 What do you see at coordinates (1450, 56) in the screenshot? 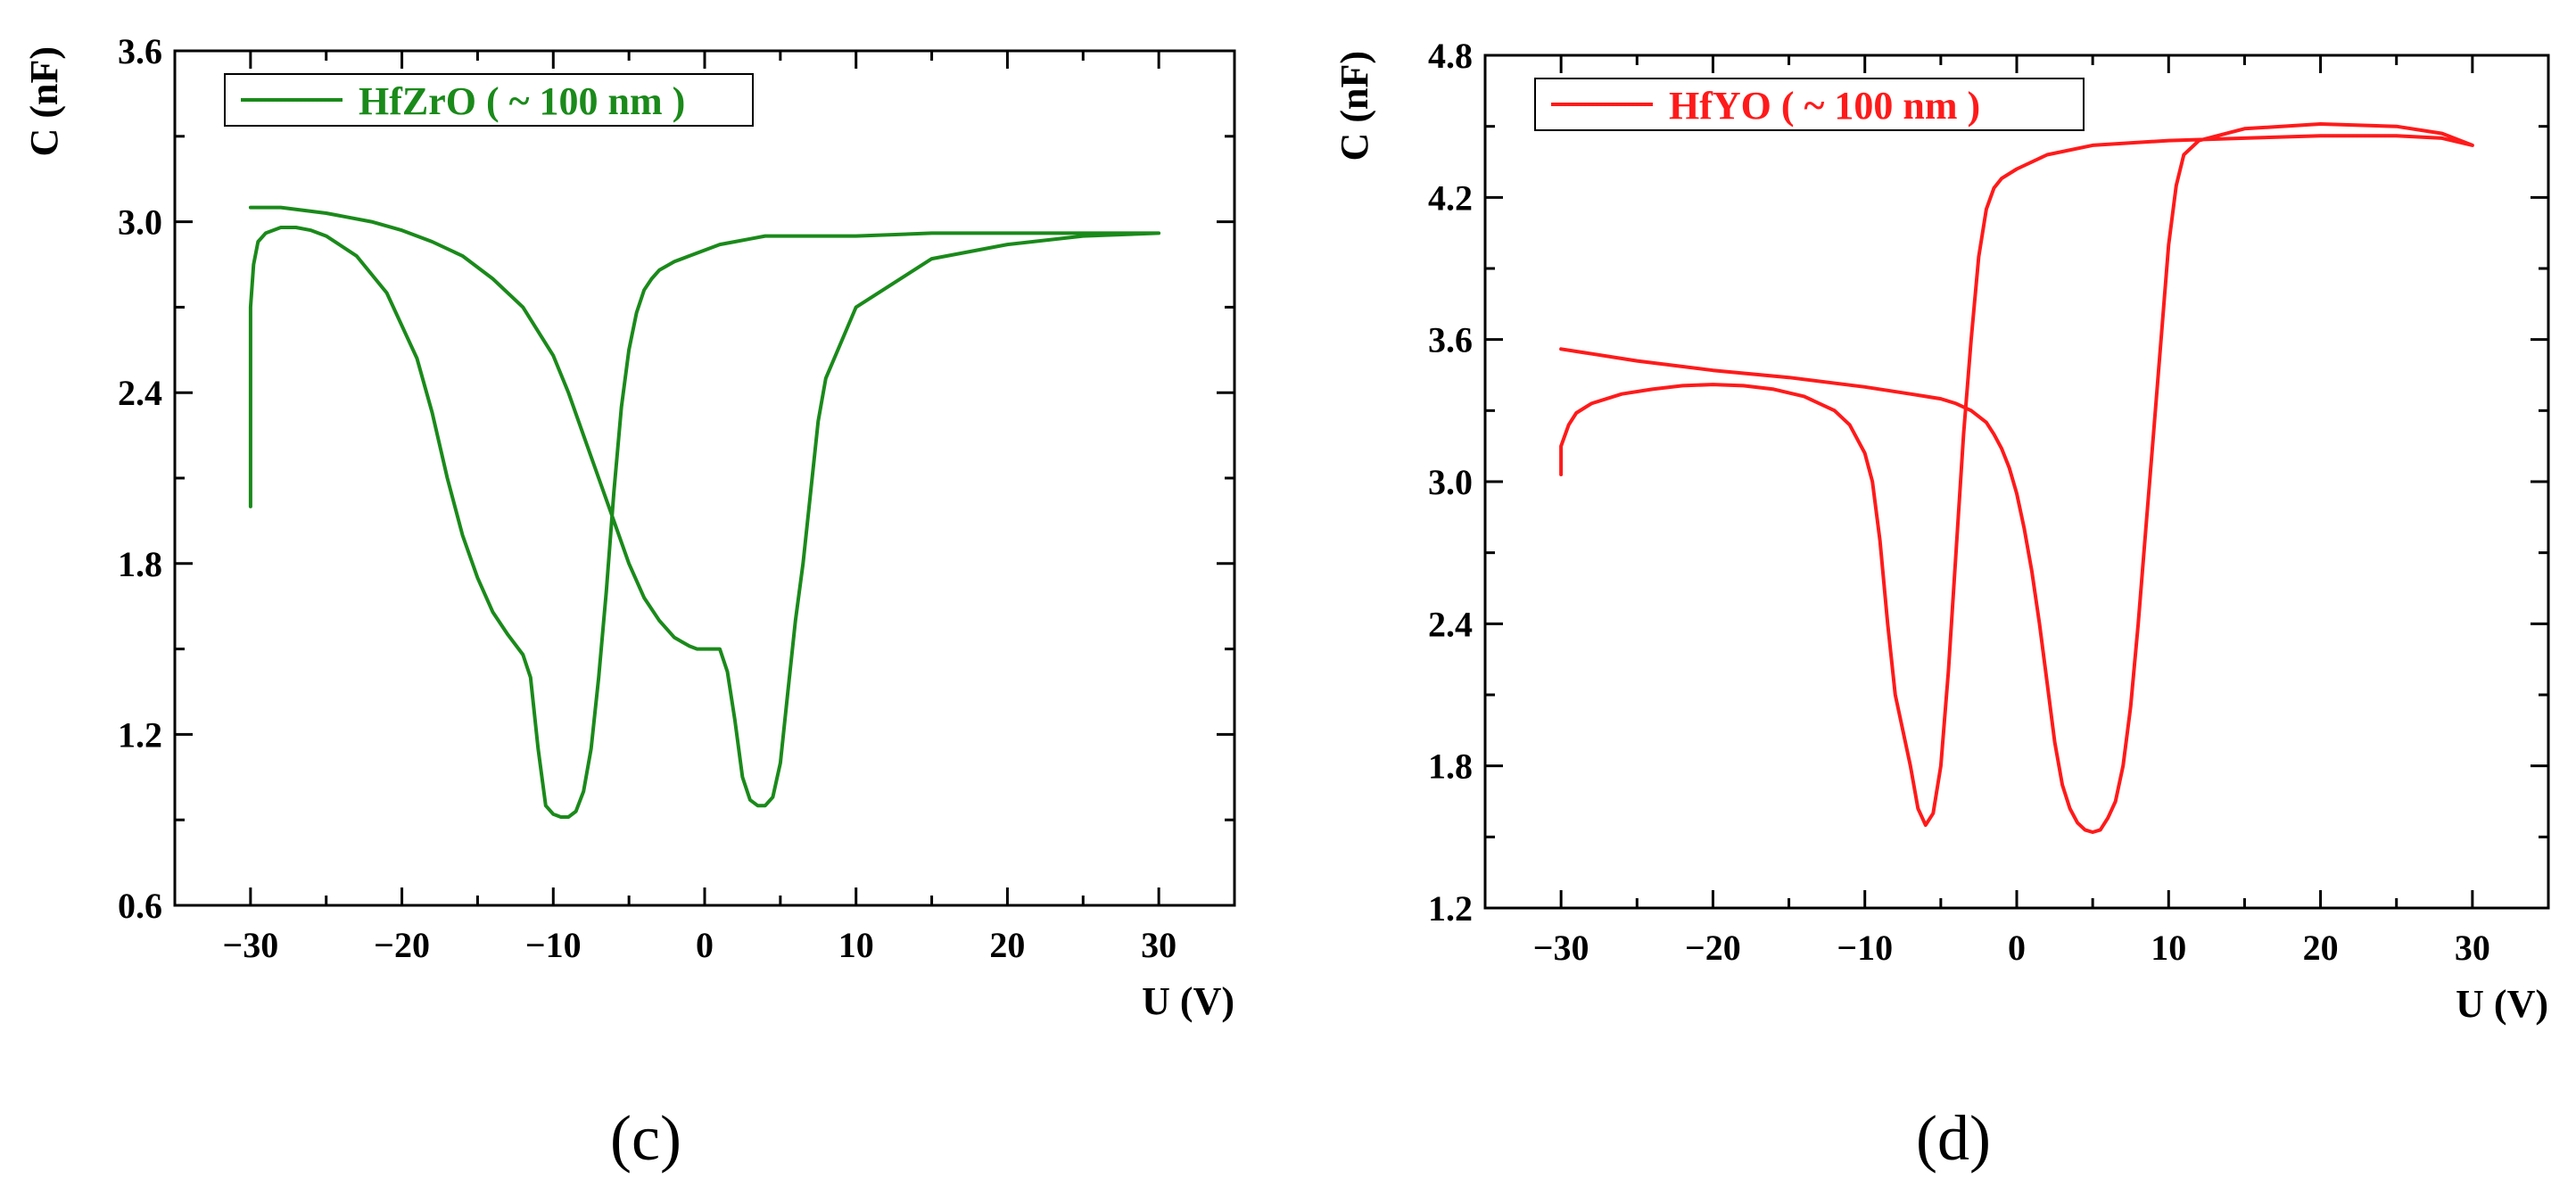
I see `y-tick-label: 4.8` at bounding box center [1450, 56].